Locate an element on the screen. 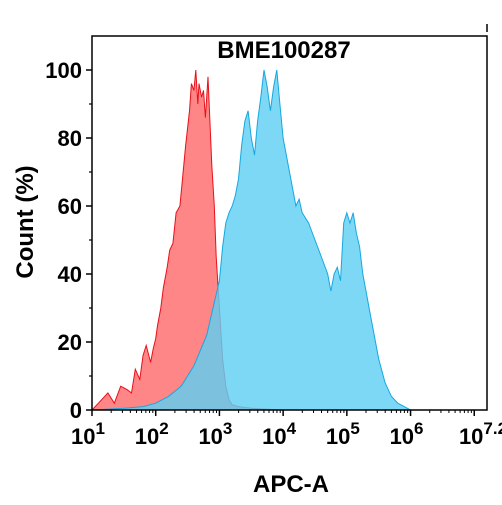  x-axis-label: APC-A is located at coordinates (291, 484).